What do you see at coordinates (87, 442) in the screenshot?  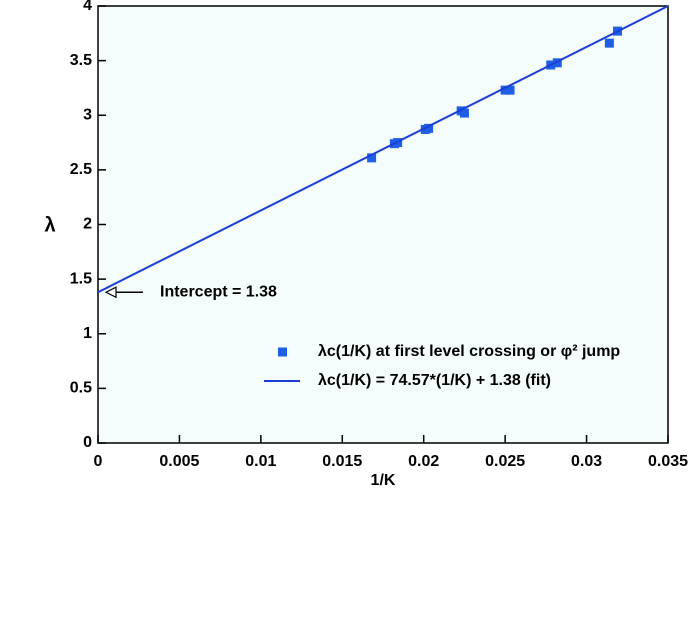 I see `y-tick-label: 0` at bounding box center [87, 442].